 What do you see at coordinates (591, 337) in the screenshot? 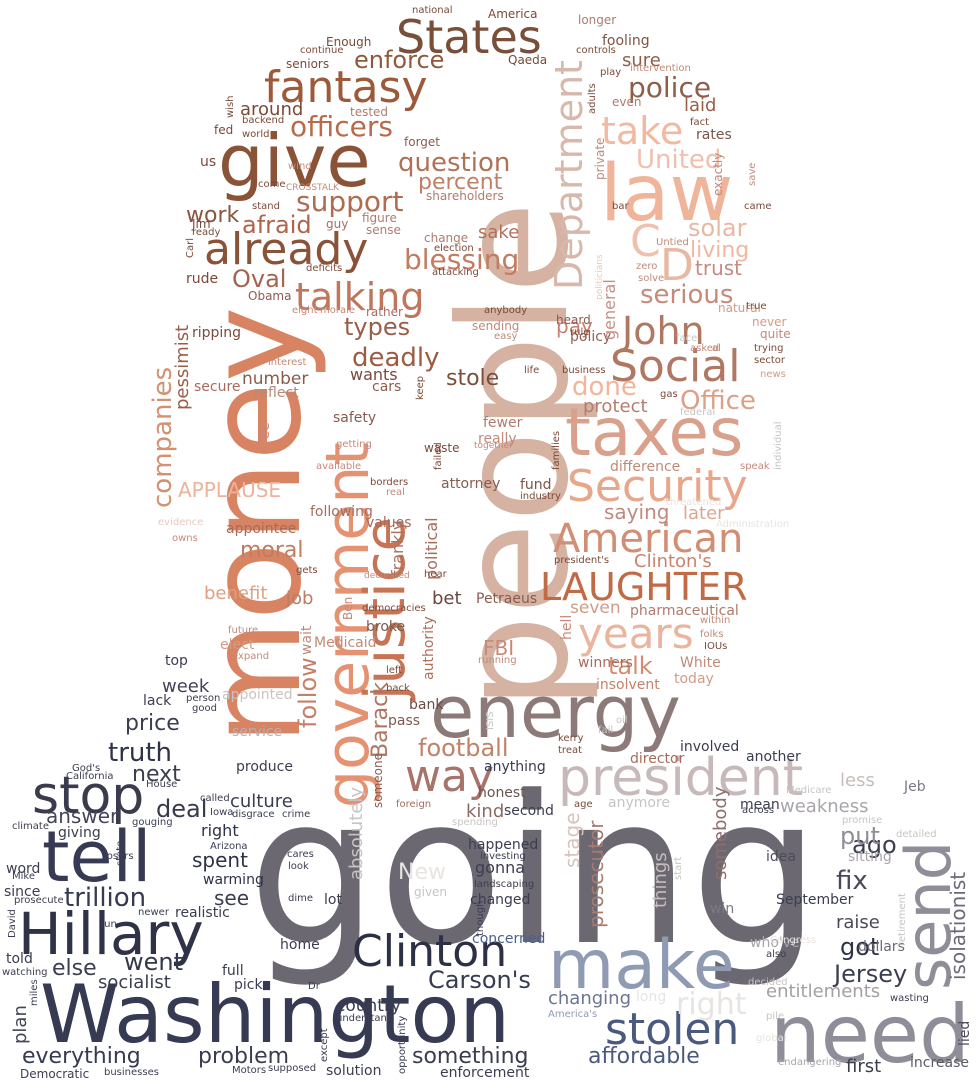
I see `word-policy: policy` at bounding box center [591, 337].